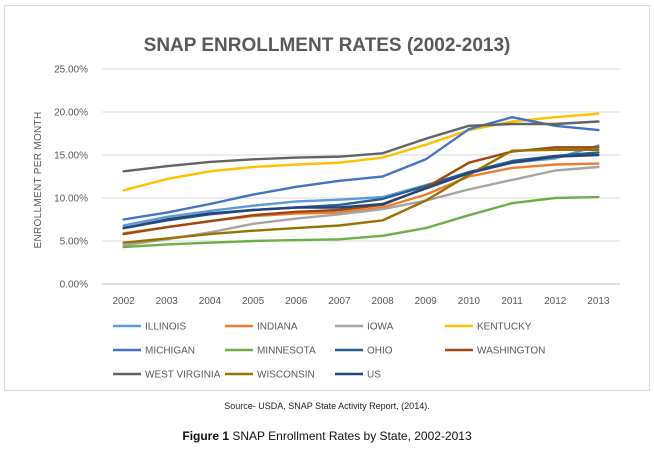 The image size is (654, 455). What do you see at coordinates (426, 301) in the screenshot?
I see `x-tick-label: 2009` at bounding box center [426, 301].